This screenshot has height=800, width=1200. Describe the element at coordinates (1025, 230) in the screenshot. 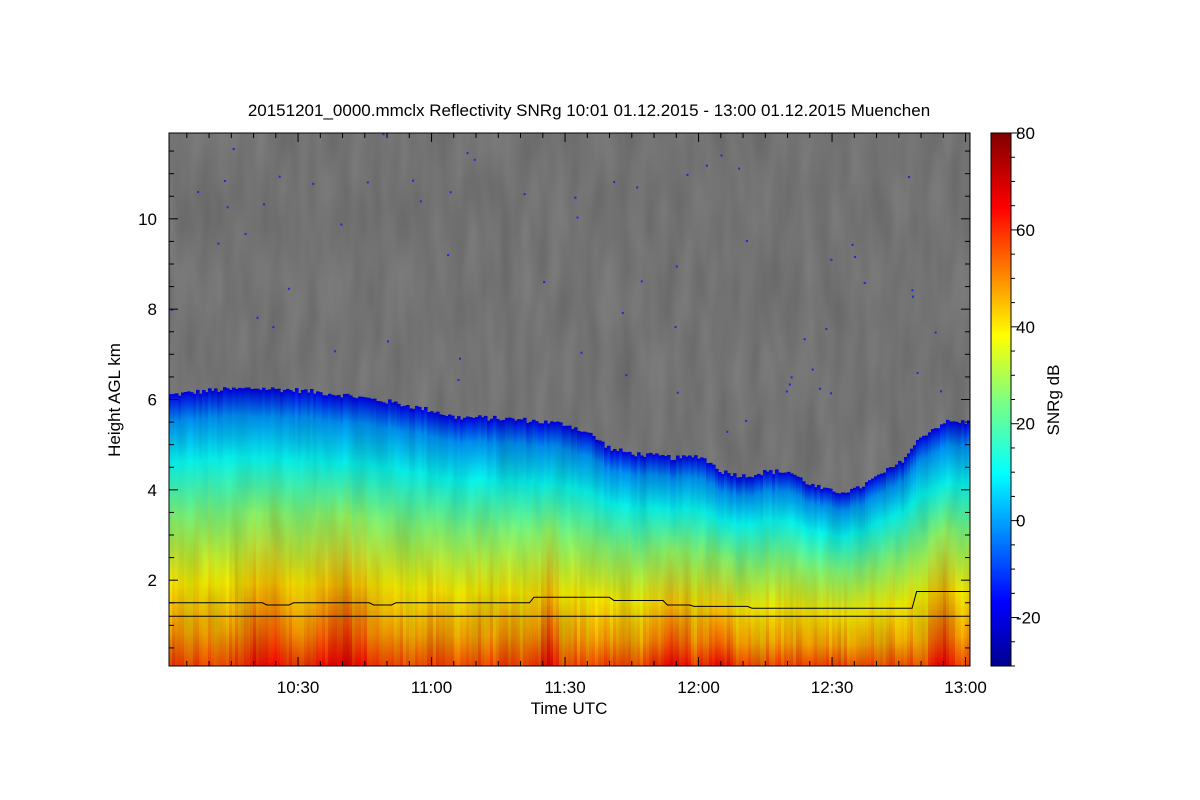

I see `colorbar-tick-label: 60` at that location.